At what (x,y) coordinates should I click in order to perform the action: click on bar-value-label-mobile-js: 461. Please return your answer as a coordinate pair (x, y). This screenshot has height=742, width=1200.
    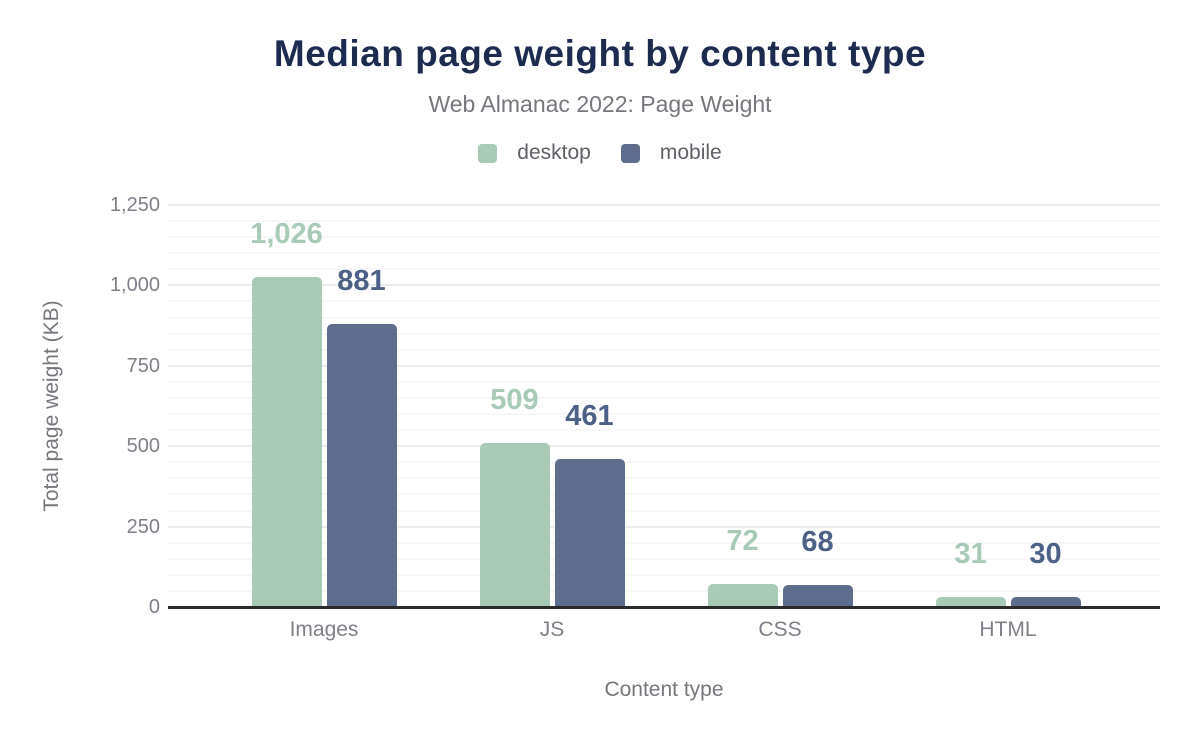
    Looking at the image, I should click on (589, 415).